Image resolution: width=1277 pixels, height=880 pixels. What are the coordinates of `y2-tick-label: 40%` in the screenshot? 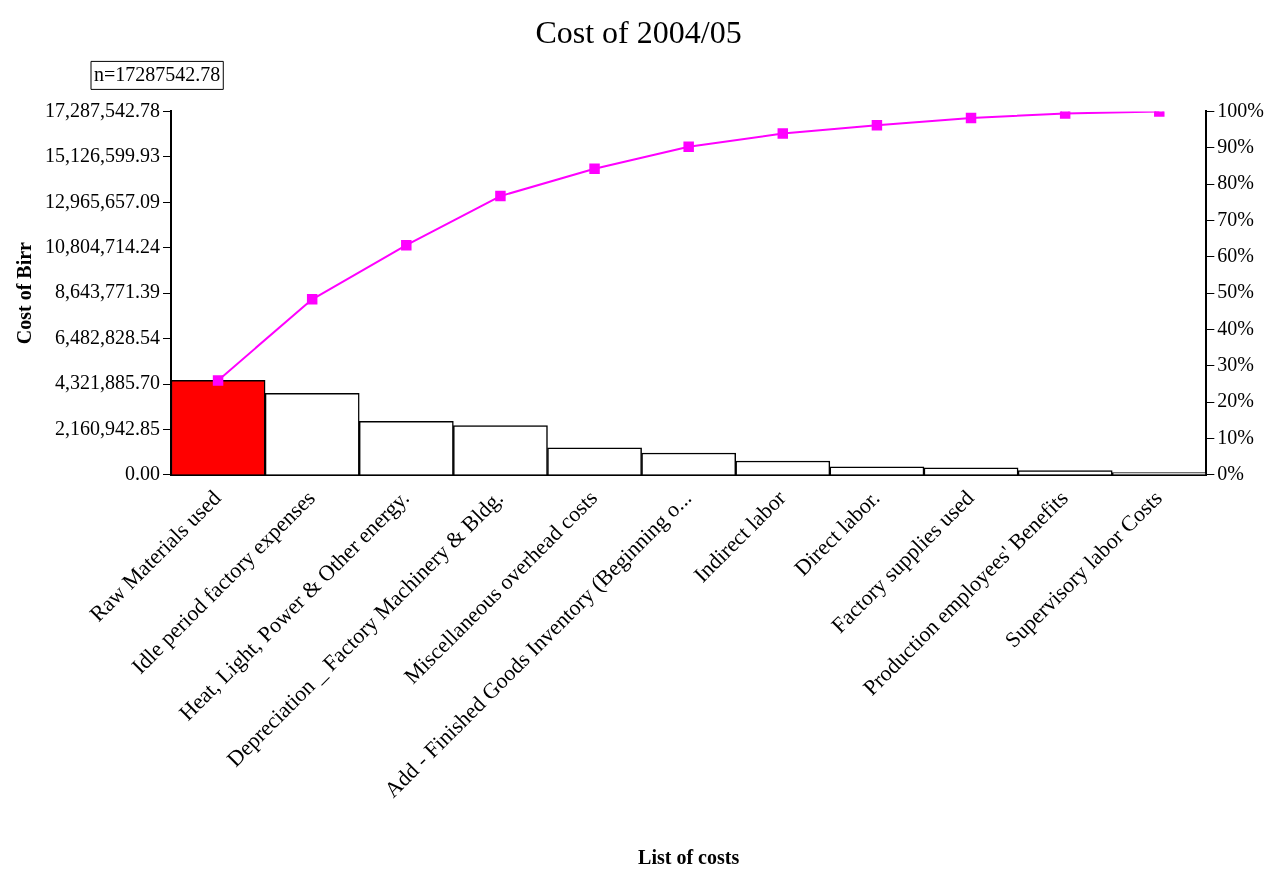 It's located at (1236, 327).